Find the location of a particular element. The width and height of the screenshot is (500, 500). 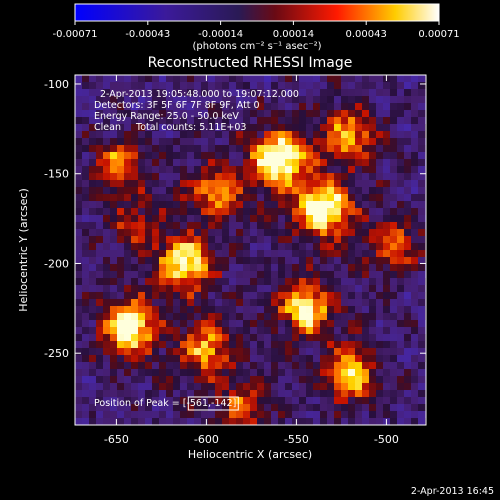

x-tick-label: -500 is located at coordinates (386, 439).